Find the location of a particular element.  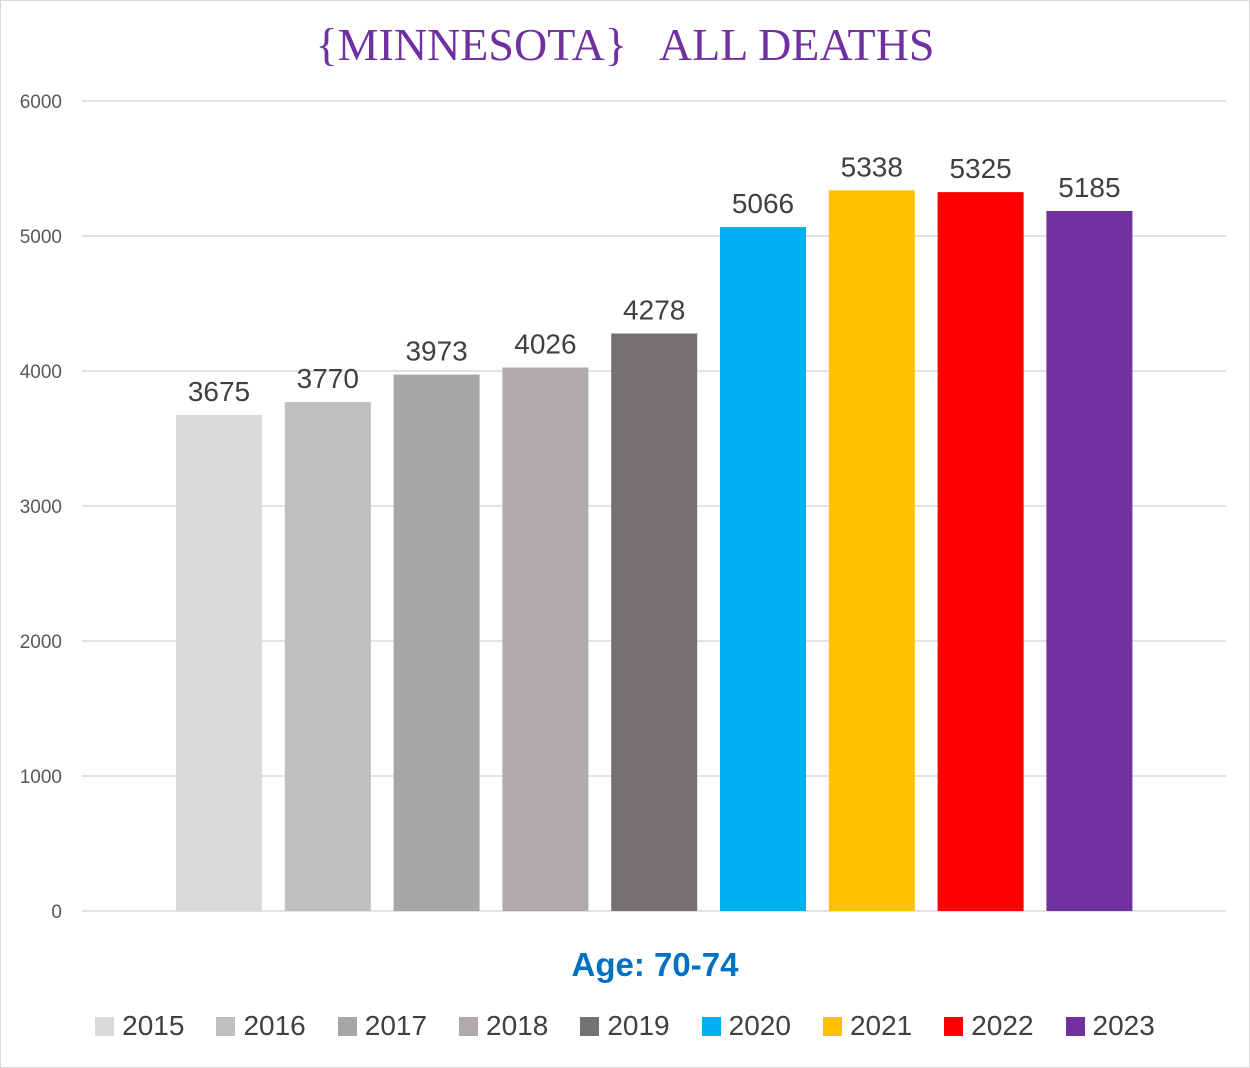

legend-item-2017: 2017 is located at coordinates (382, 1026).